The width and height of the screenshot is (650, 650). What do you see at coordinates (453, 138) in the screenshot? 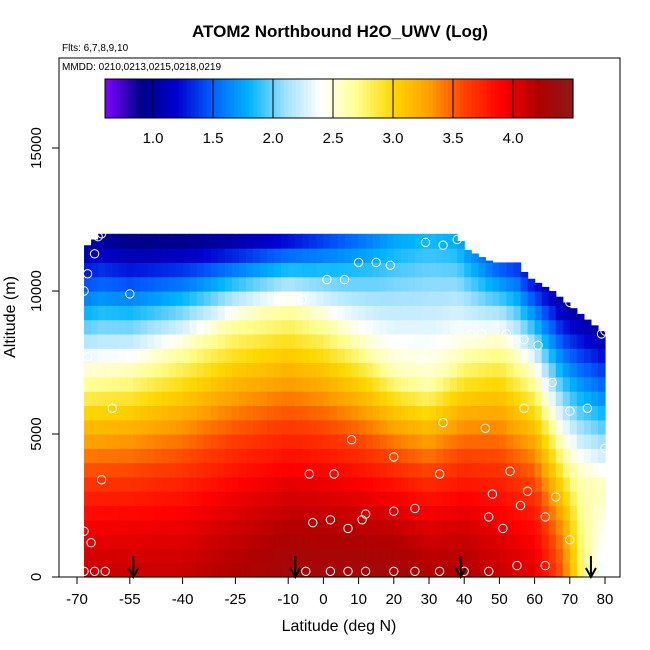
I see `colorbar-tick-label: 3.5` at bounding box center [453, 138].